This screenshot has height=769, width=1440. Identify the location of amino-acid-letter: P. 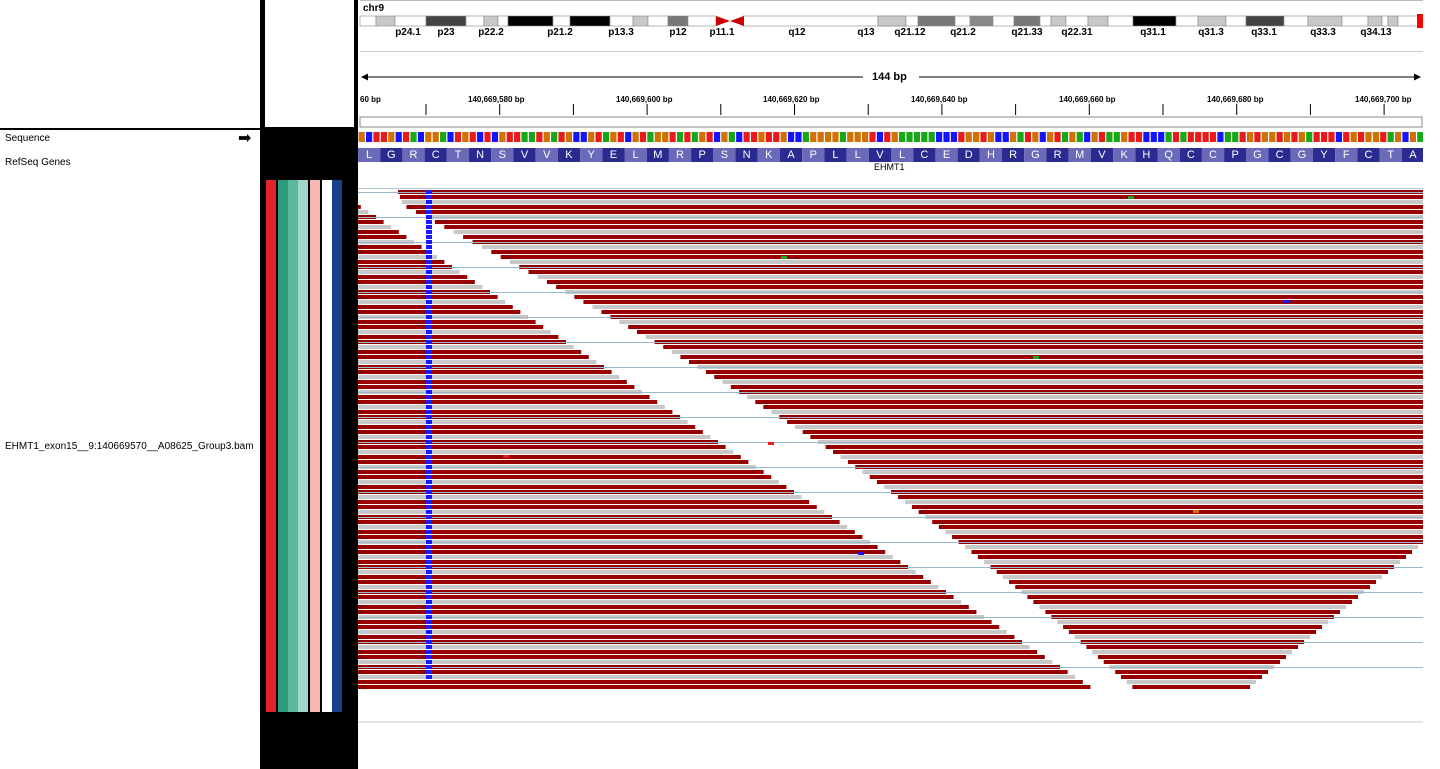
(1235, 155).